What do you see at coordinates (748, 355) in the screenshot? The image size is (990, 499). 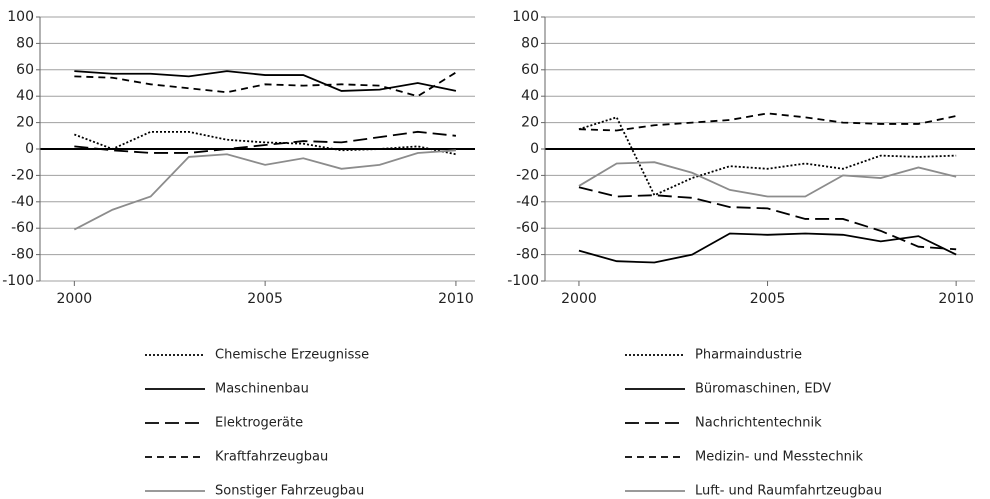 I see `legend-label: Pharmaindustrie` at bounding box center [748, 355].